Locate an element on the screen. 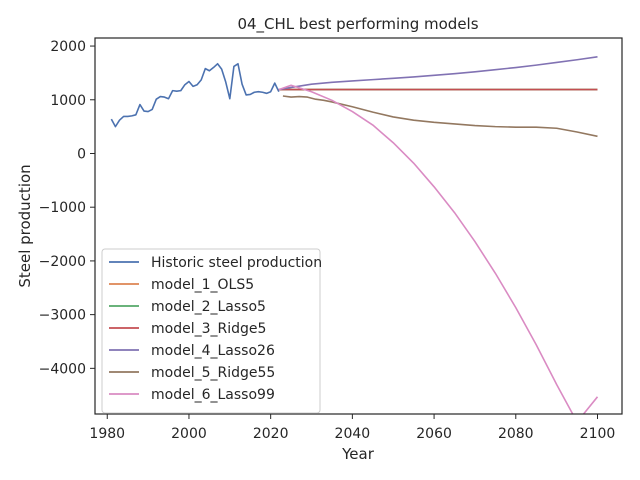  y-tick-label: −2000 is located at coordinates (62, 262).